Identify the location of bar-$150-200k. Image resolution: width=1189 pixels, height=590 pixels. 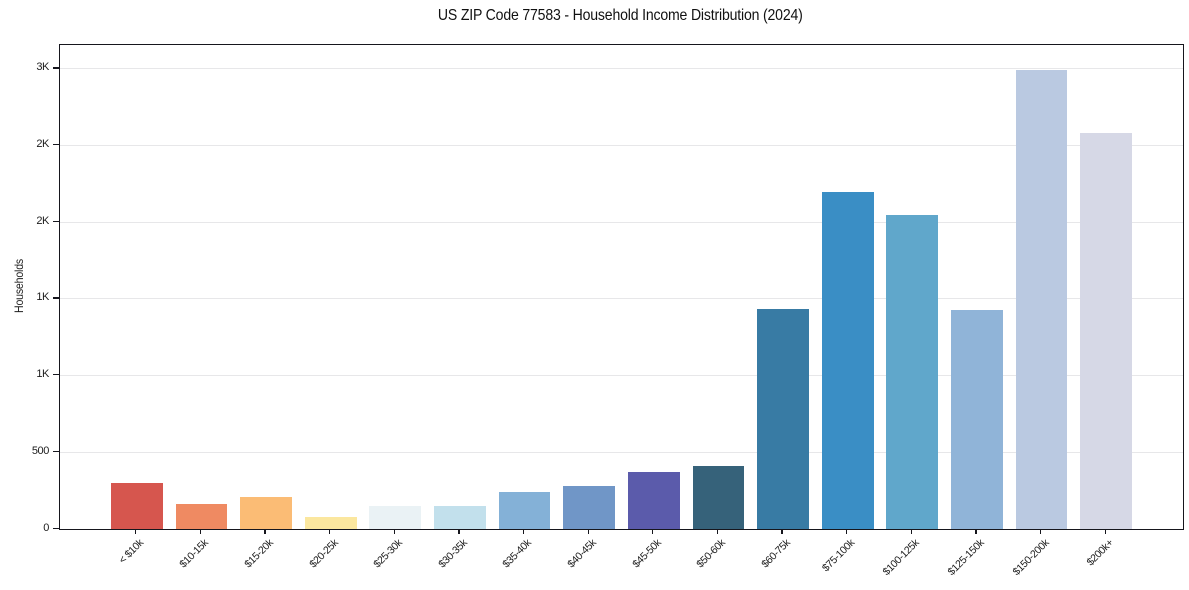
(1041, 299).